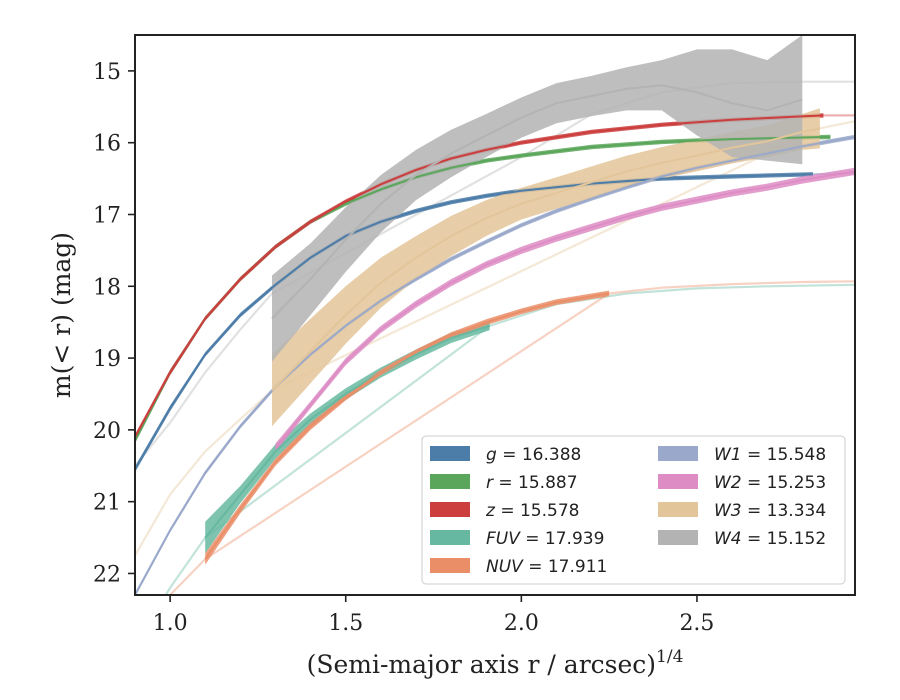 This screenshot has width=900, height=700. I want to click on legend-label-w4: W4 = 15.152, so click(770, 539).